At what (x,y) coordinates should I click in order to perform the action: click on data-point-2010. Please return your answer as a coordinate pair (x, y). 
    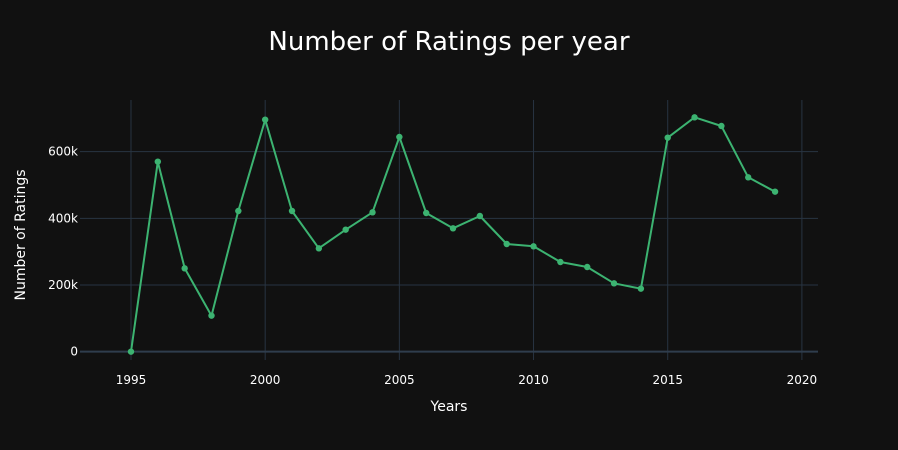
    Looking at the image, I should click on (533, 246).